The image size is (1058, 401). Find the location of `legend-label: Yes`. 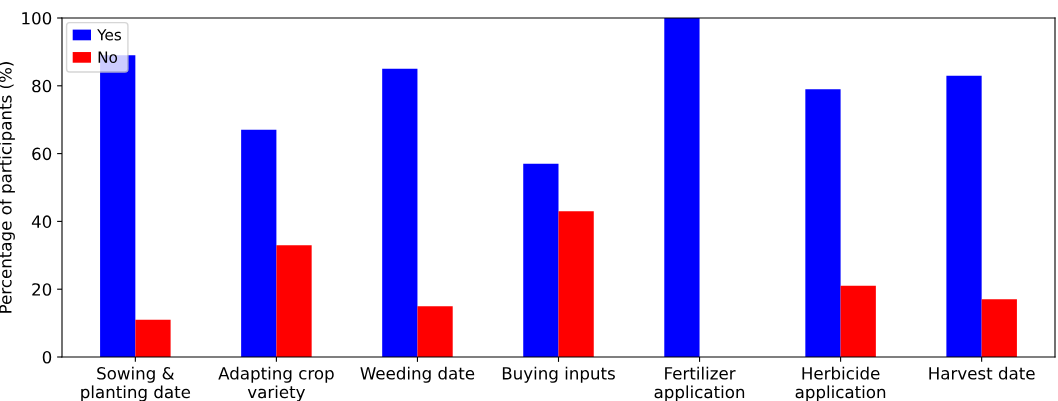

legend-label: Yes is located at coordinates (109, 35).